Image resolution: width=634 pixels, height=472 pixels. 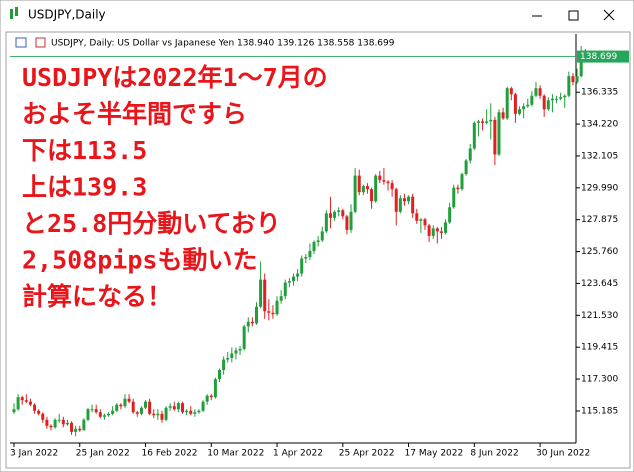 What do you see at coordinates (599, 316) in the screenshot?
I see `y-tick-label: 121.530` at bounding box center [599, 316].